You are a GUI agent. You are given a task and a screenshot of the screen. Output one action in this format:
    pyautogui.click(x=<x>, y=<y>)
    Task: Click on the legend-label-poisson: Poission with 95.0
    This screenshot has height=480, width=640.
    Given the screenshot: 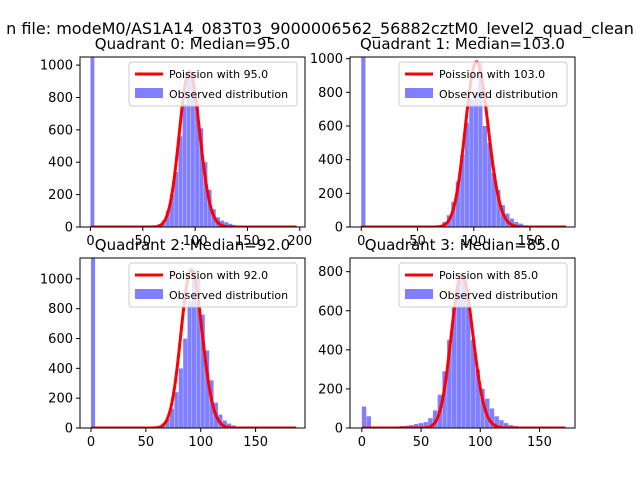 What is the action you would take?
    pyautogui.click(x=218, y=74)
    